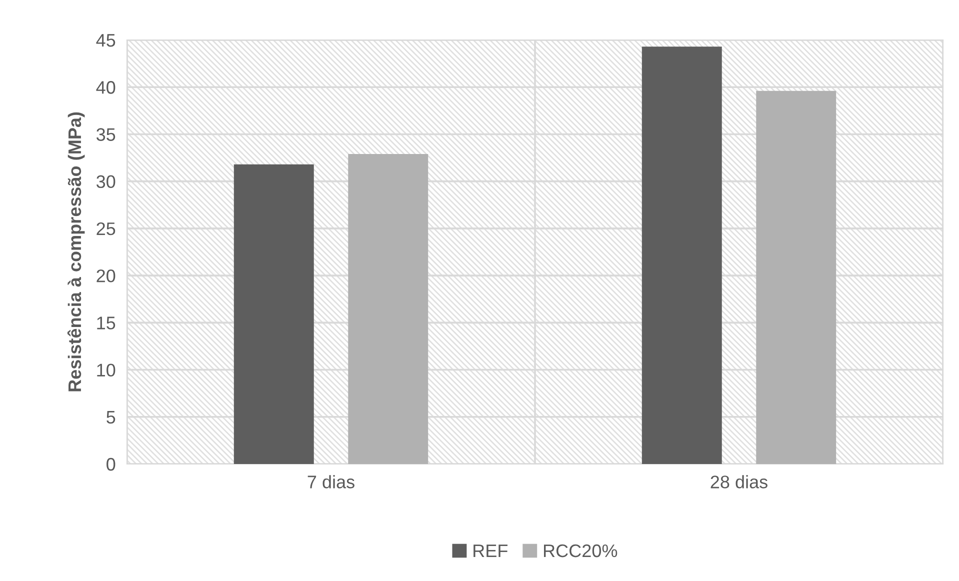  I want to click on y-tick-label: 45, so click(106, 40).